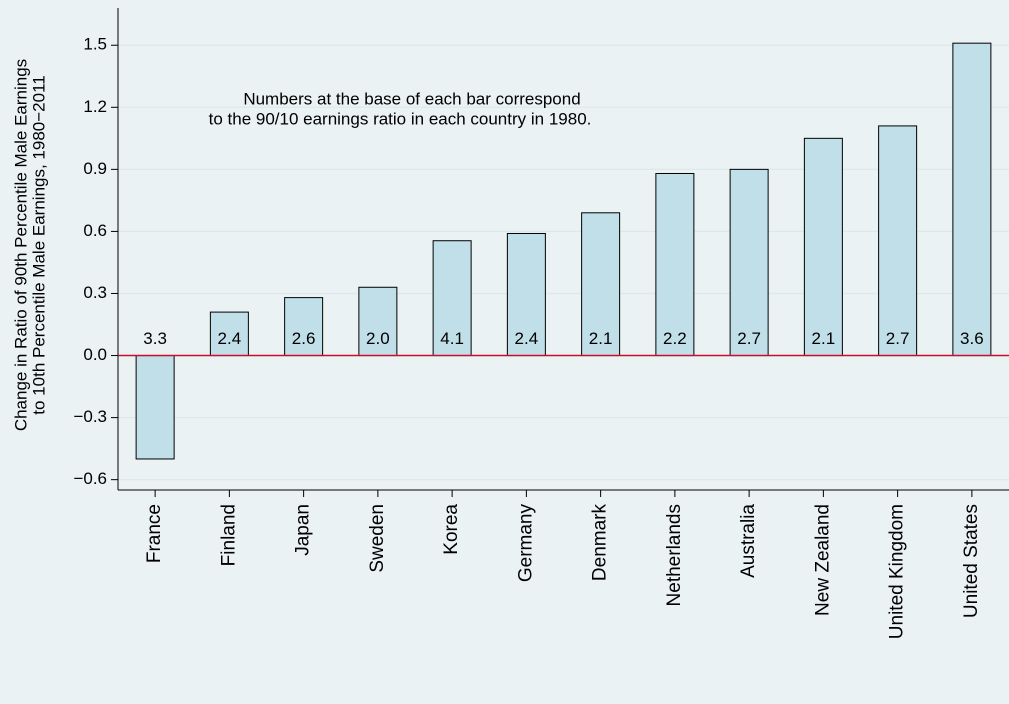 Image resolution: width=1009 pixels, height=704 pixels. I want to click on y-tick-label: 1.5, so click(95, 44).